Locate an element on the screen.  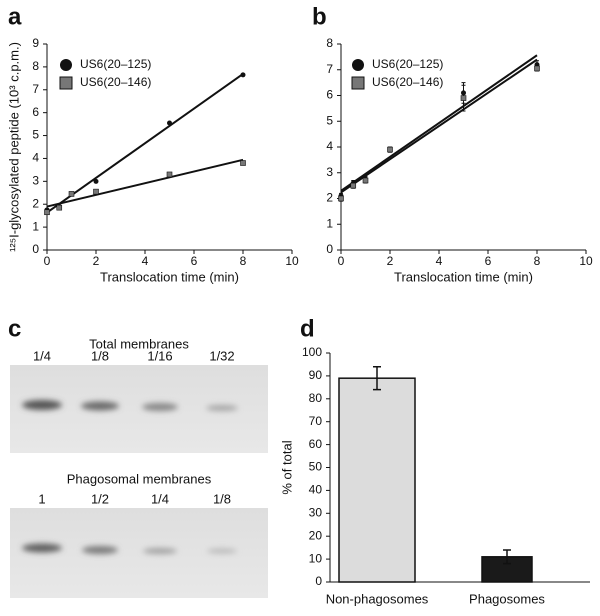
panel-label: b is located at coordinates (319, 16).